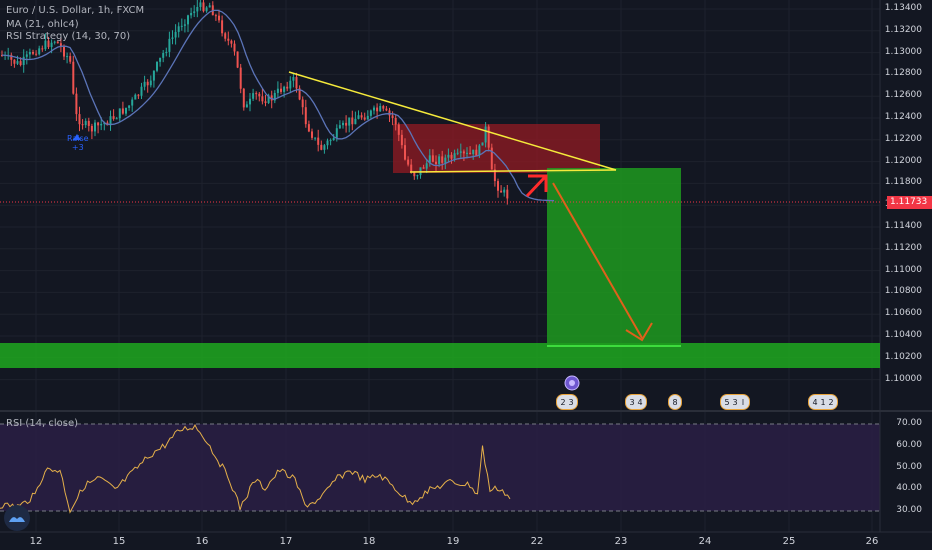  Describe the element at coordinates (743, 402) in the screenshot. I see `event-label: l` at that location.